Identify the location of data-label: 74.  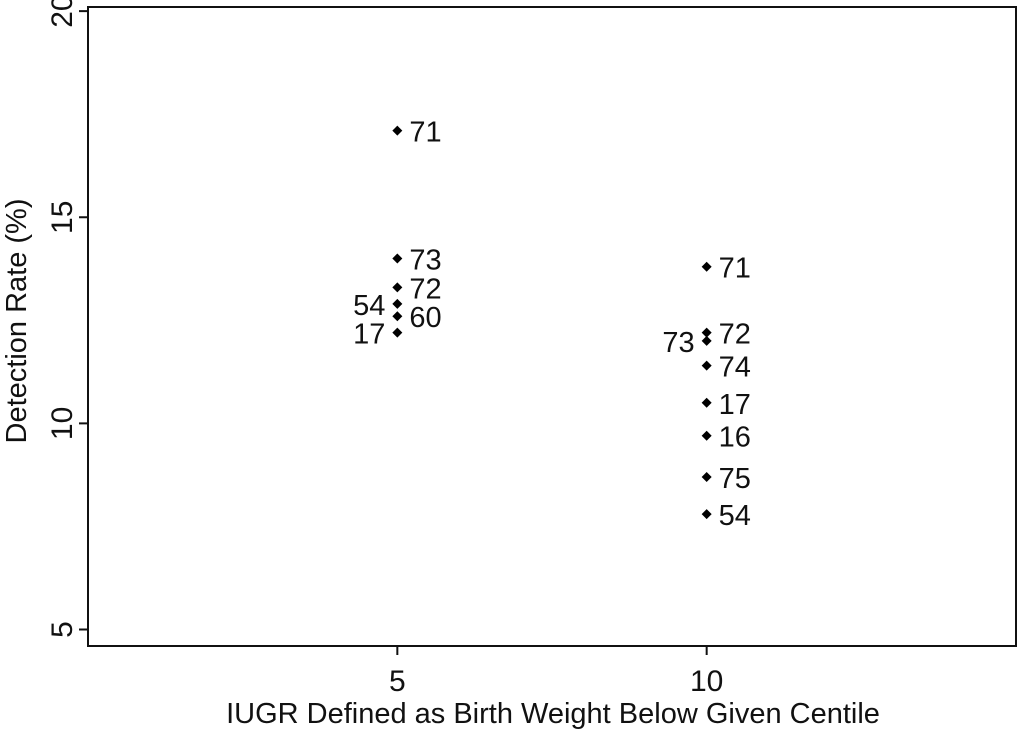
(735, 368).